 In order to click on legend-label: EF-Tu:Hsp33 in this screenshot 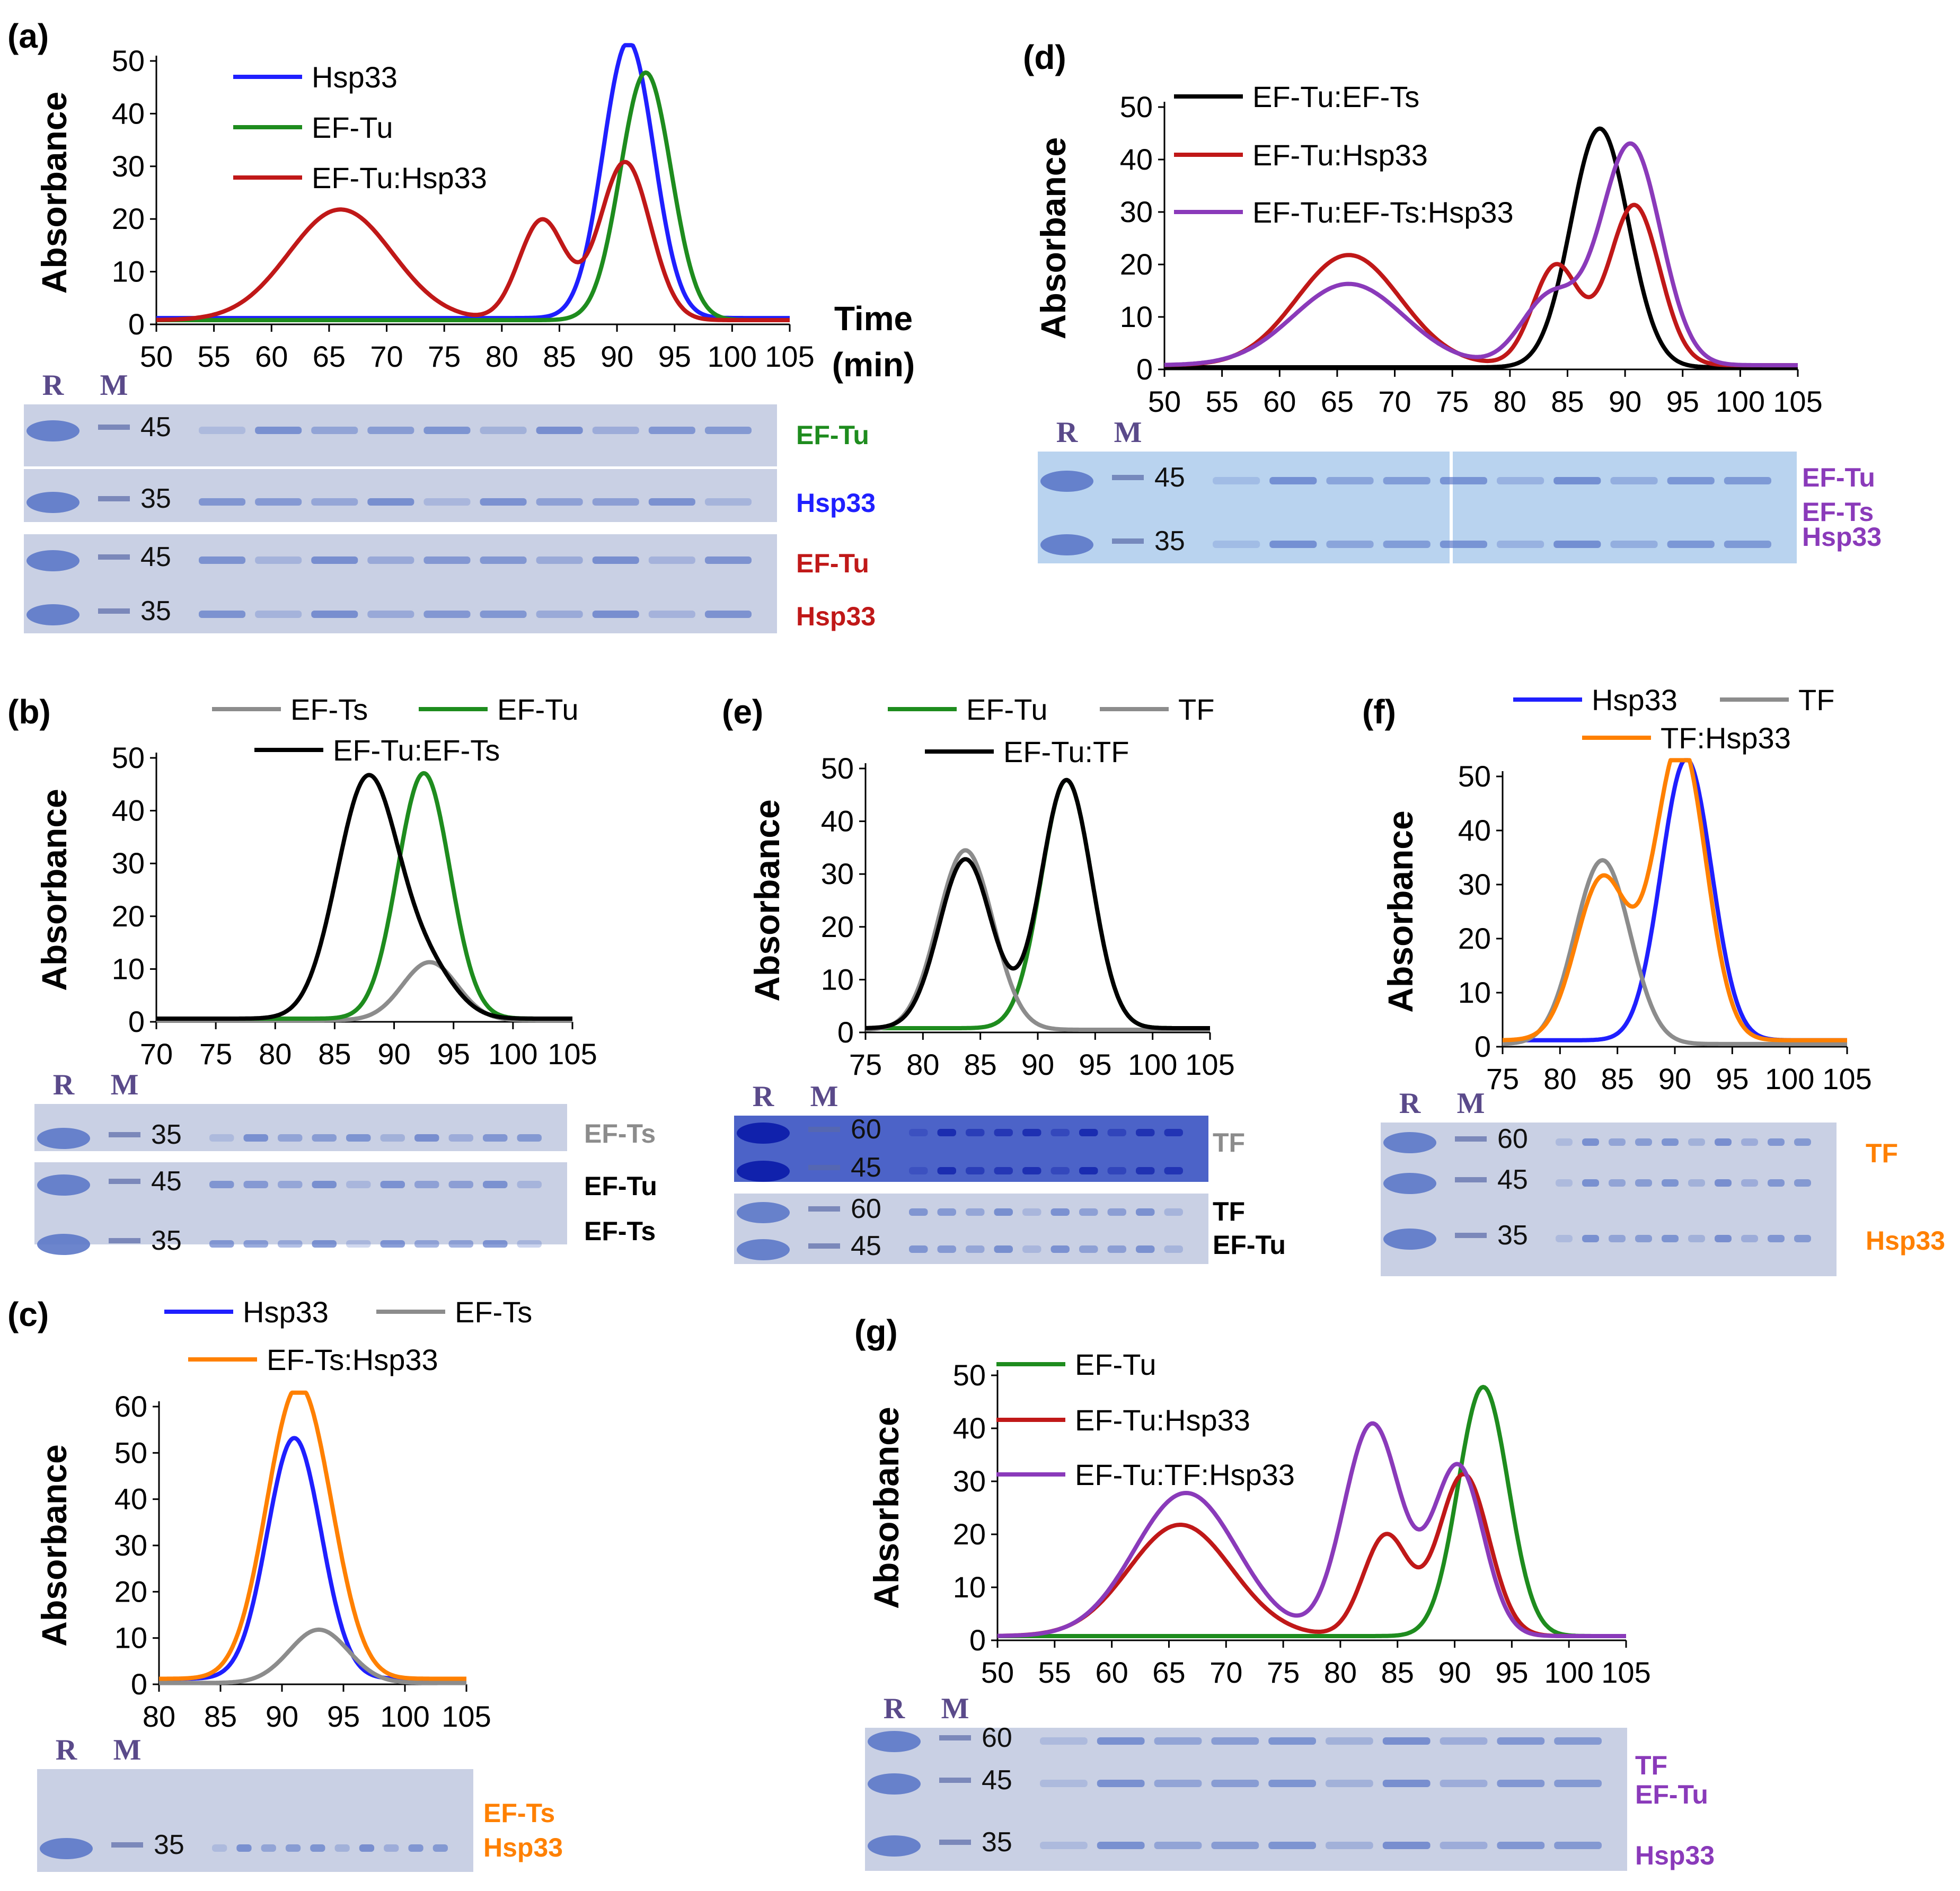, I will do `click(1162, 1420)`.